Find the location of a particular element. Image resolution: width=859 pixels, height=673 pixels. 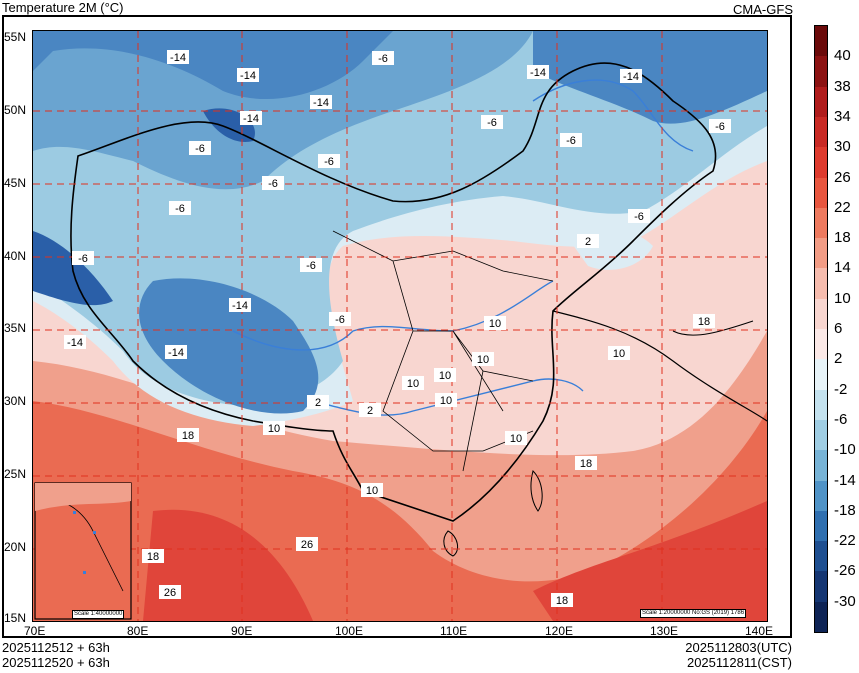

lon-label: 120E is located at coordinates (559, 631).